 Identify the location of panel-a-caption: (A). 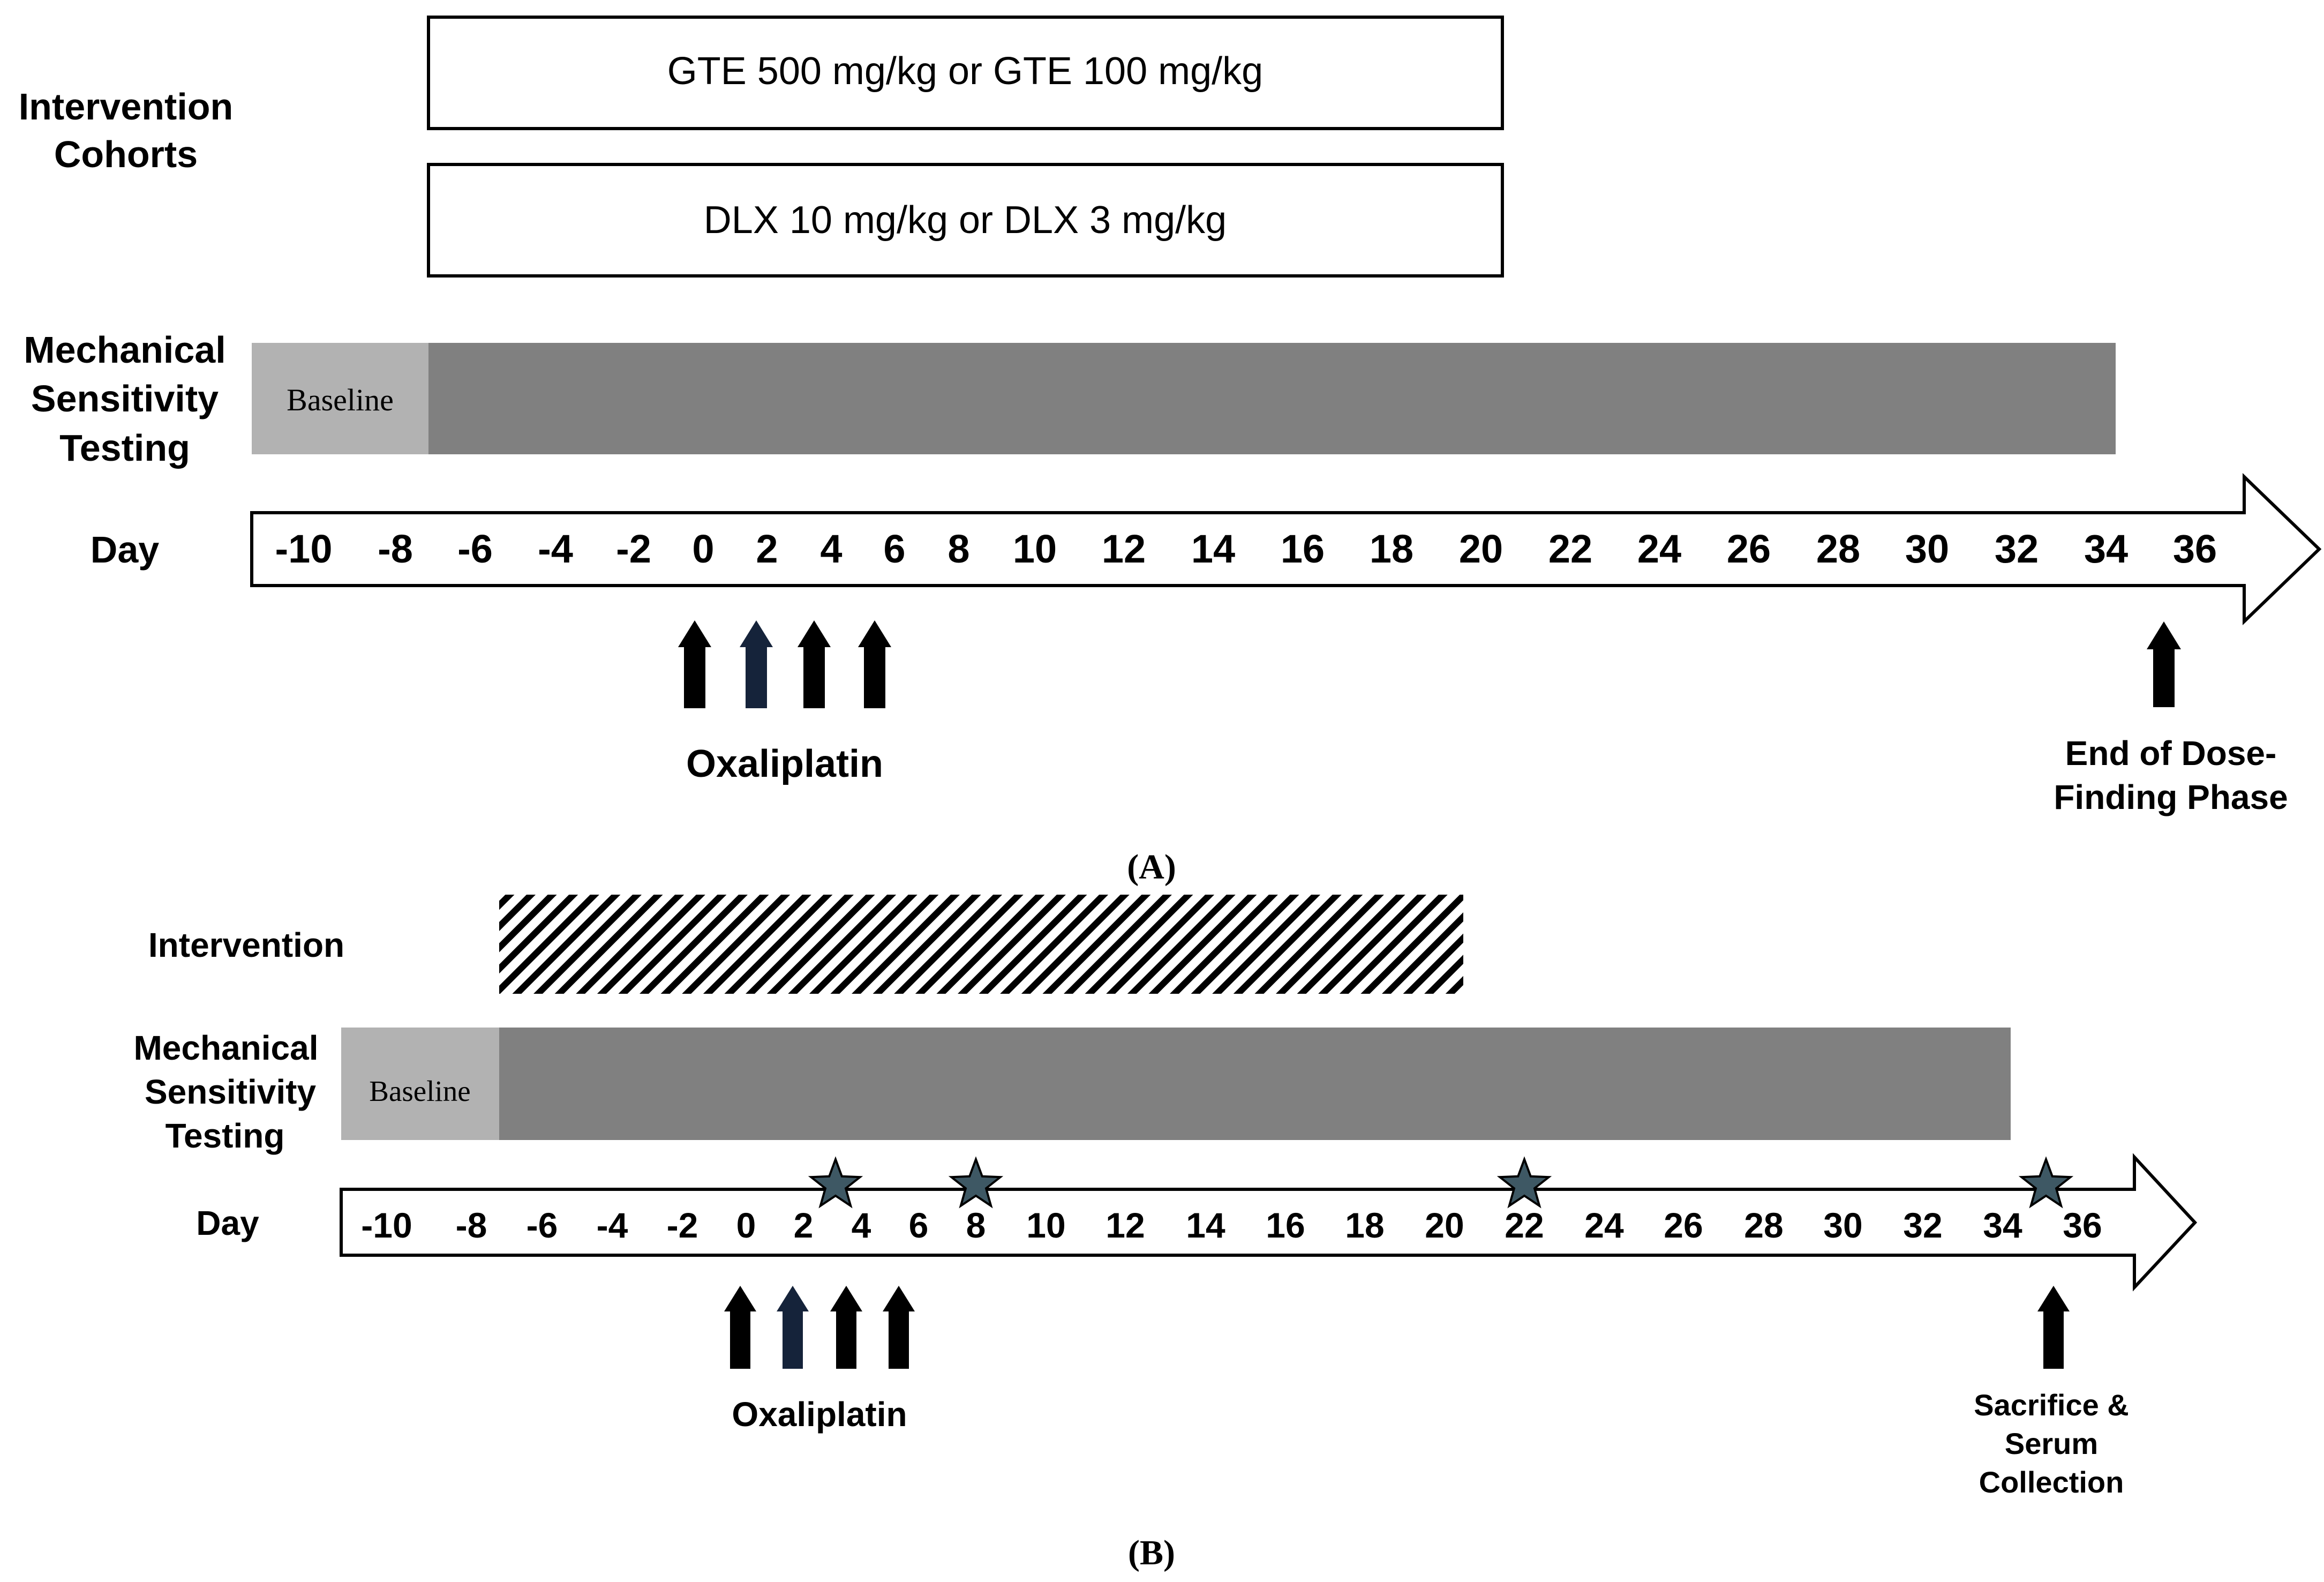
(1151, 867).